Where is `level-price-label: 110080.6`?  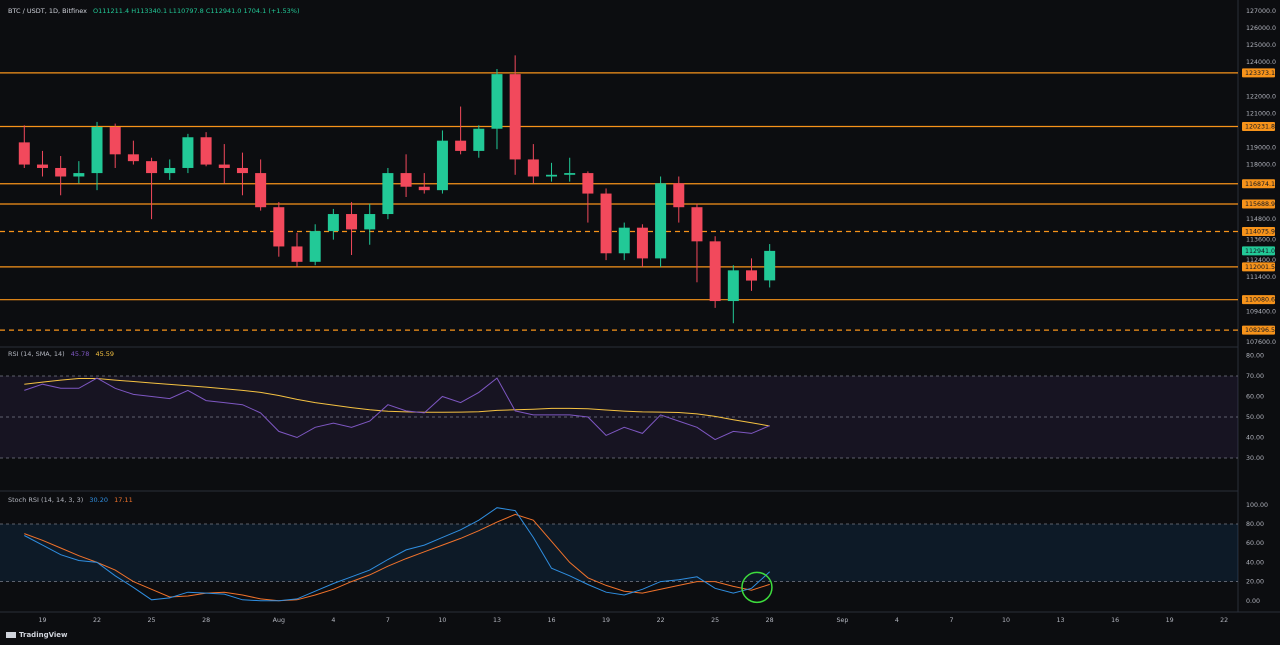
level-price-label: 110080.6 is located at coordinates (1260, 300).